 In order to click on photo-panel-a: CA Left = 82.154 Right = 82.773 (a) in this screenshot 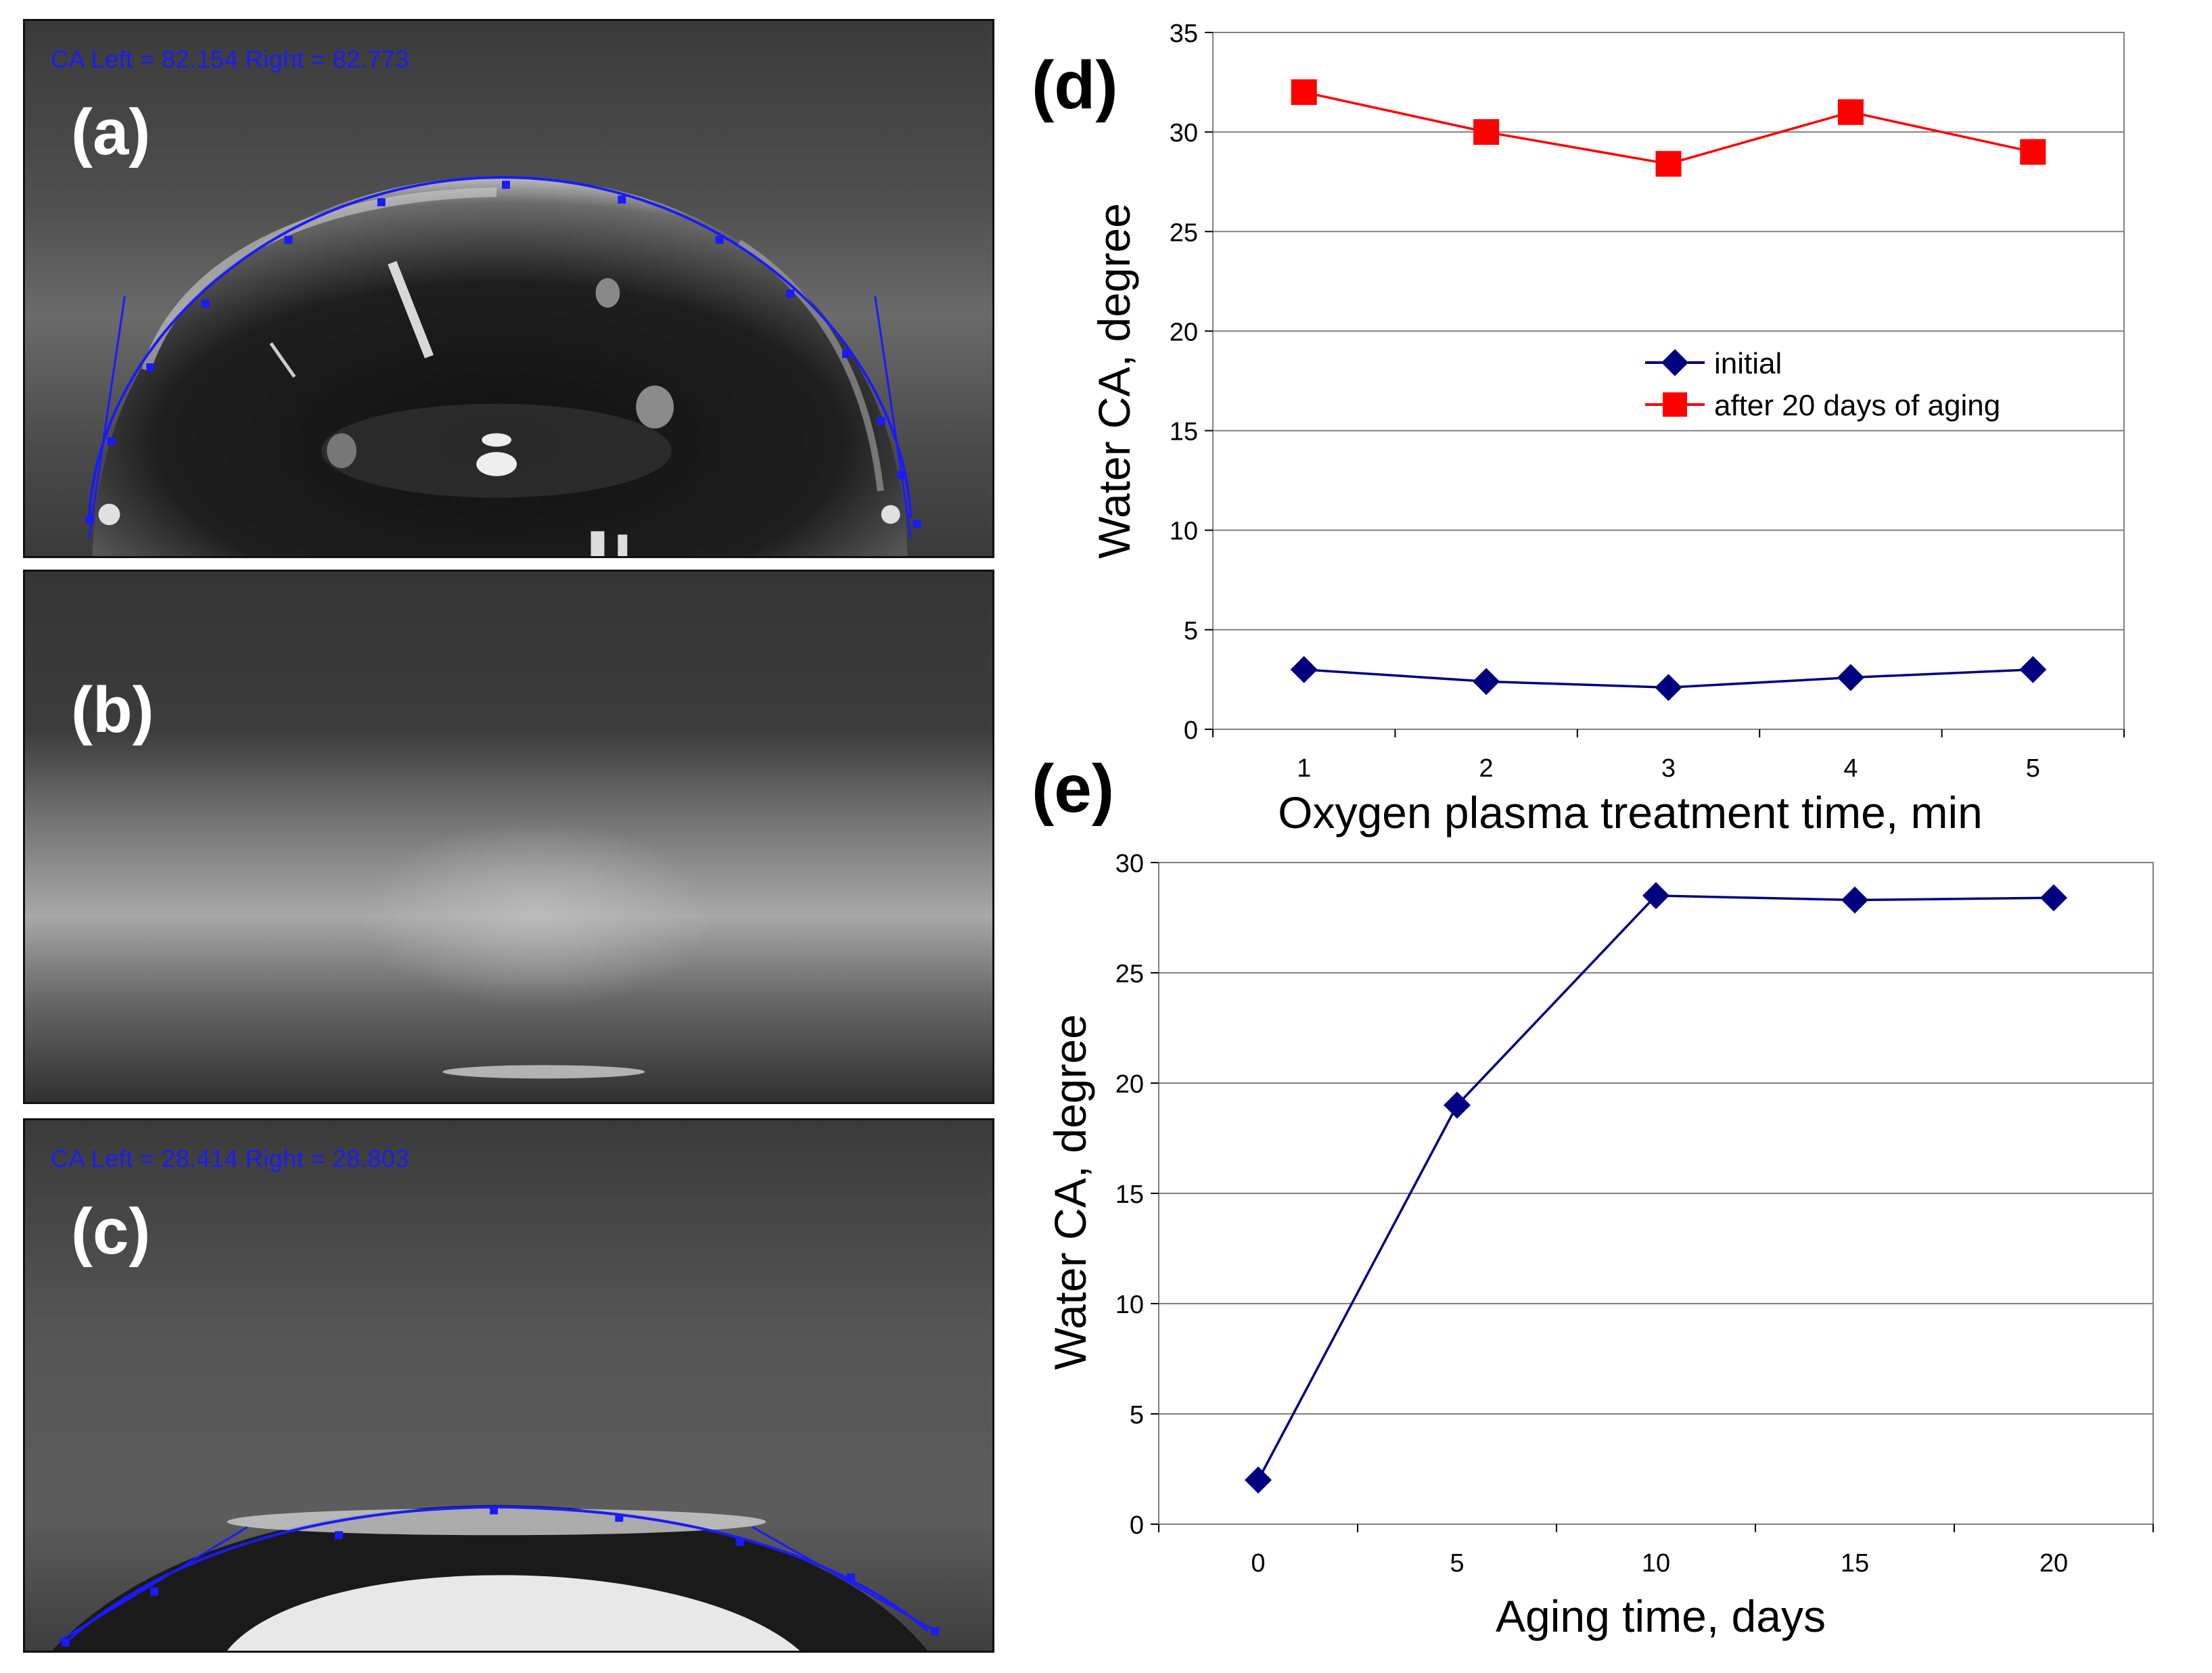, I will do `click(508, 288)`.